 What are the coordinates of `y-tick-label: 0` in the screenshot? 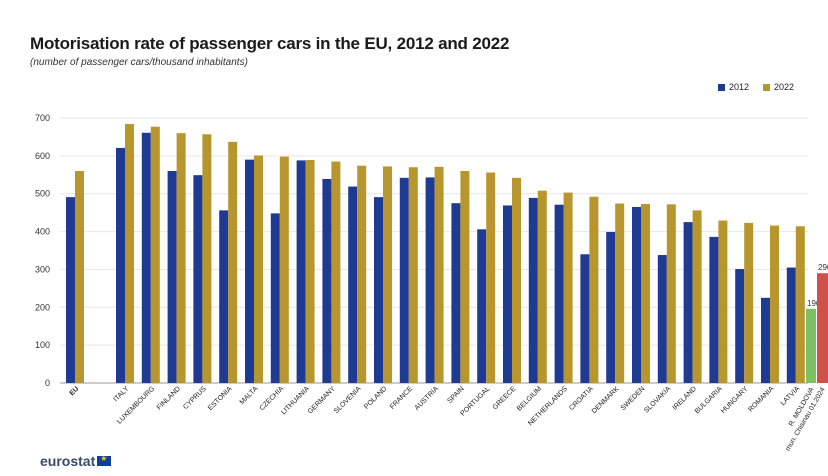 It's located at (47, 383).